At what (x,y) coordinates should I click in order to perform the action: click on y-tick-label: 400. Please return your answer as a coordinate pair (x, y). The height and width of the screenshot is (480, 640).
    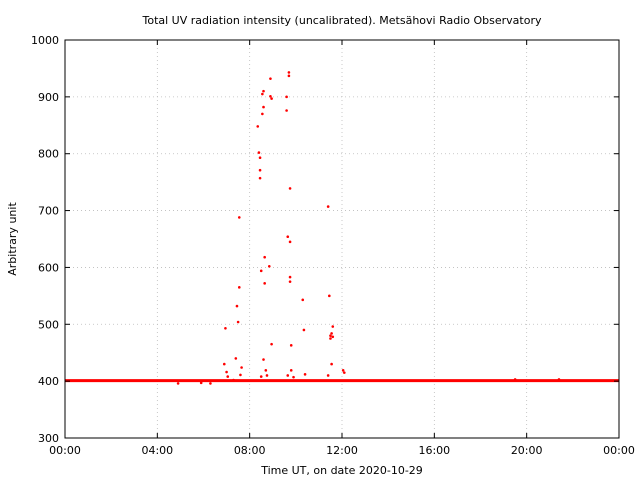
    Looking at the image, I should click on (48, 381).